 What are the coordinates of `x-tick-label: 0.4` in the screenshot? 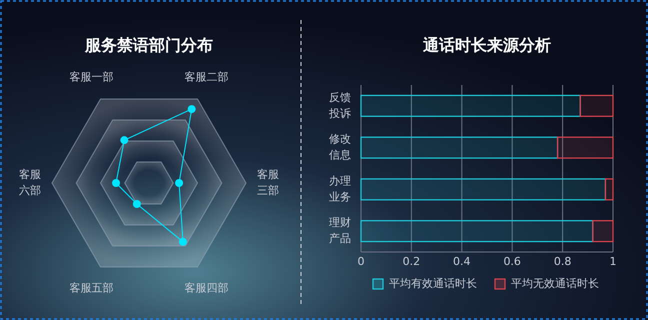 It's located at (462, 261).